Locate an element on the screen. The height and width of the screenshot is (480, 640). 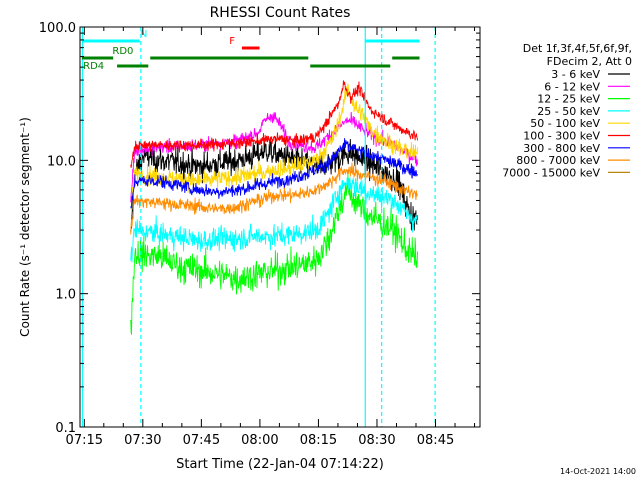
footer-timestamp: 14-Oct-2021 14:00 is located at coordinates (598, 471).